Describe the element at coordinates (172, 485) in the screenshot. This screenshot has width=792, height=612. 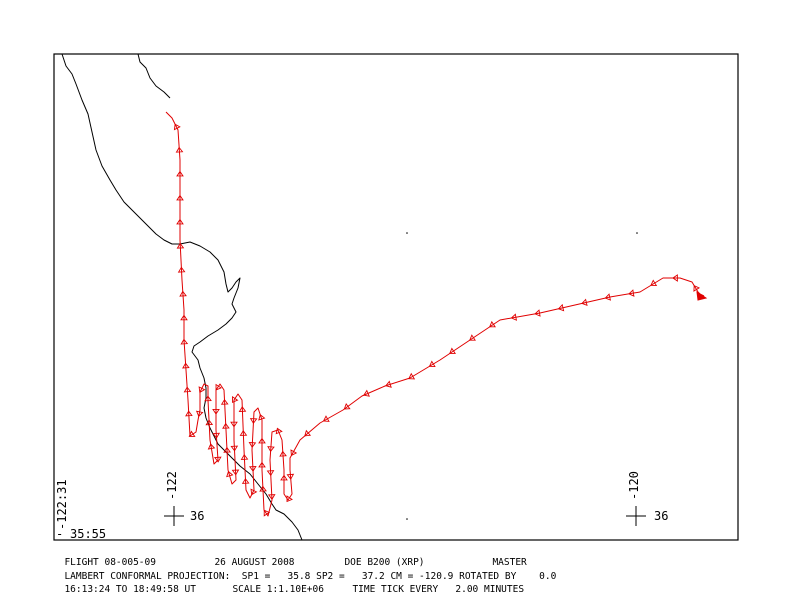
I see `lon-label-west: -122` at that location.